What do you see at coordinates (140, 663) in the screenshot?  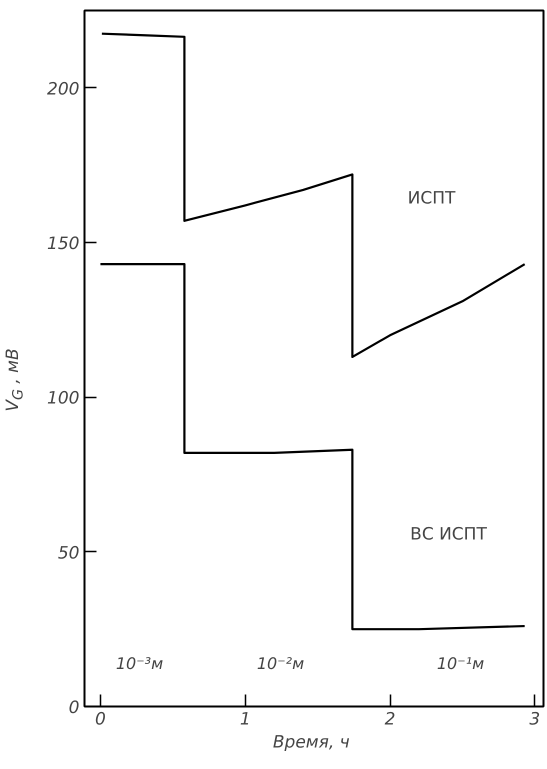 I see `annotation: 10⁻³м` at bounding box center [140, 663].